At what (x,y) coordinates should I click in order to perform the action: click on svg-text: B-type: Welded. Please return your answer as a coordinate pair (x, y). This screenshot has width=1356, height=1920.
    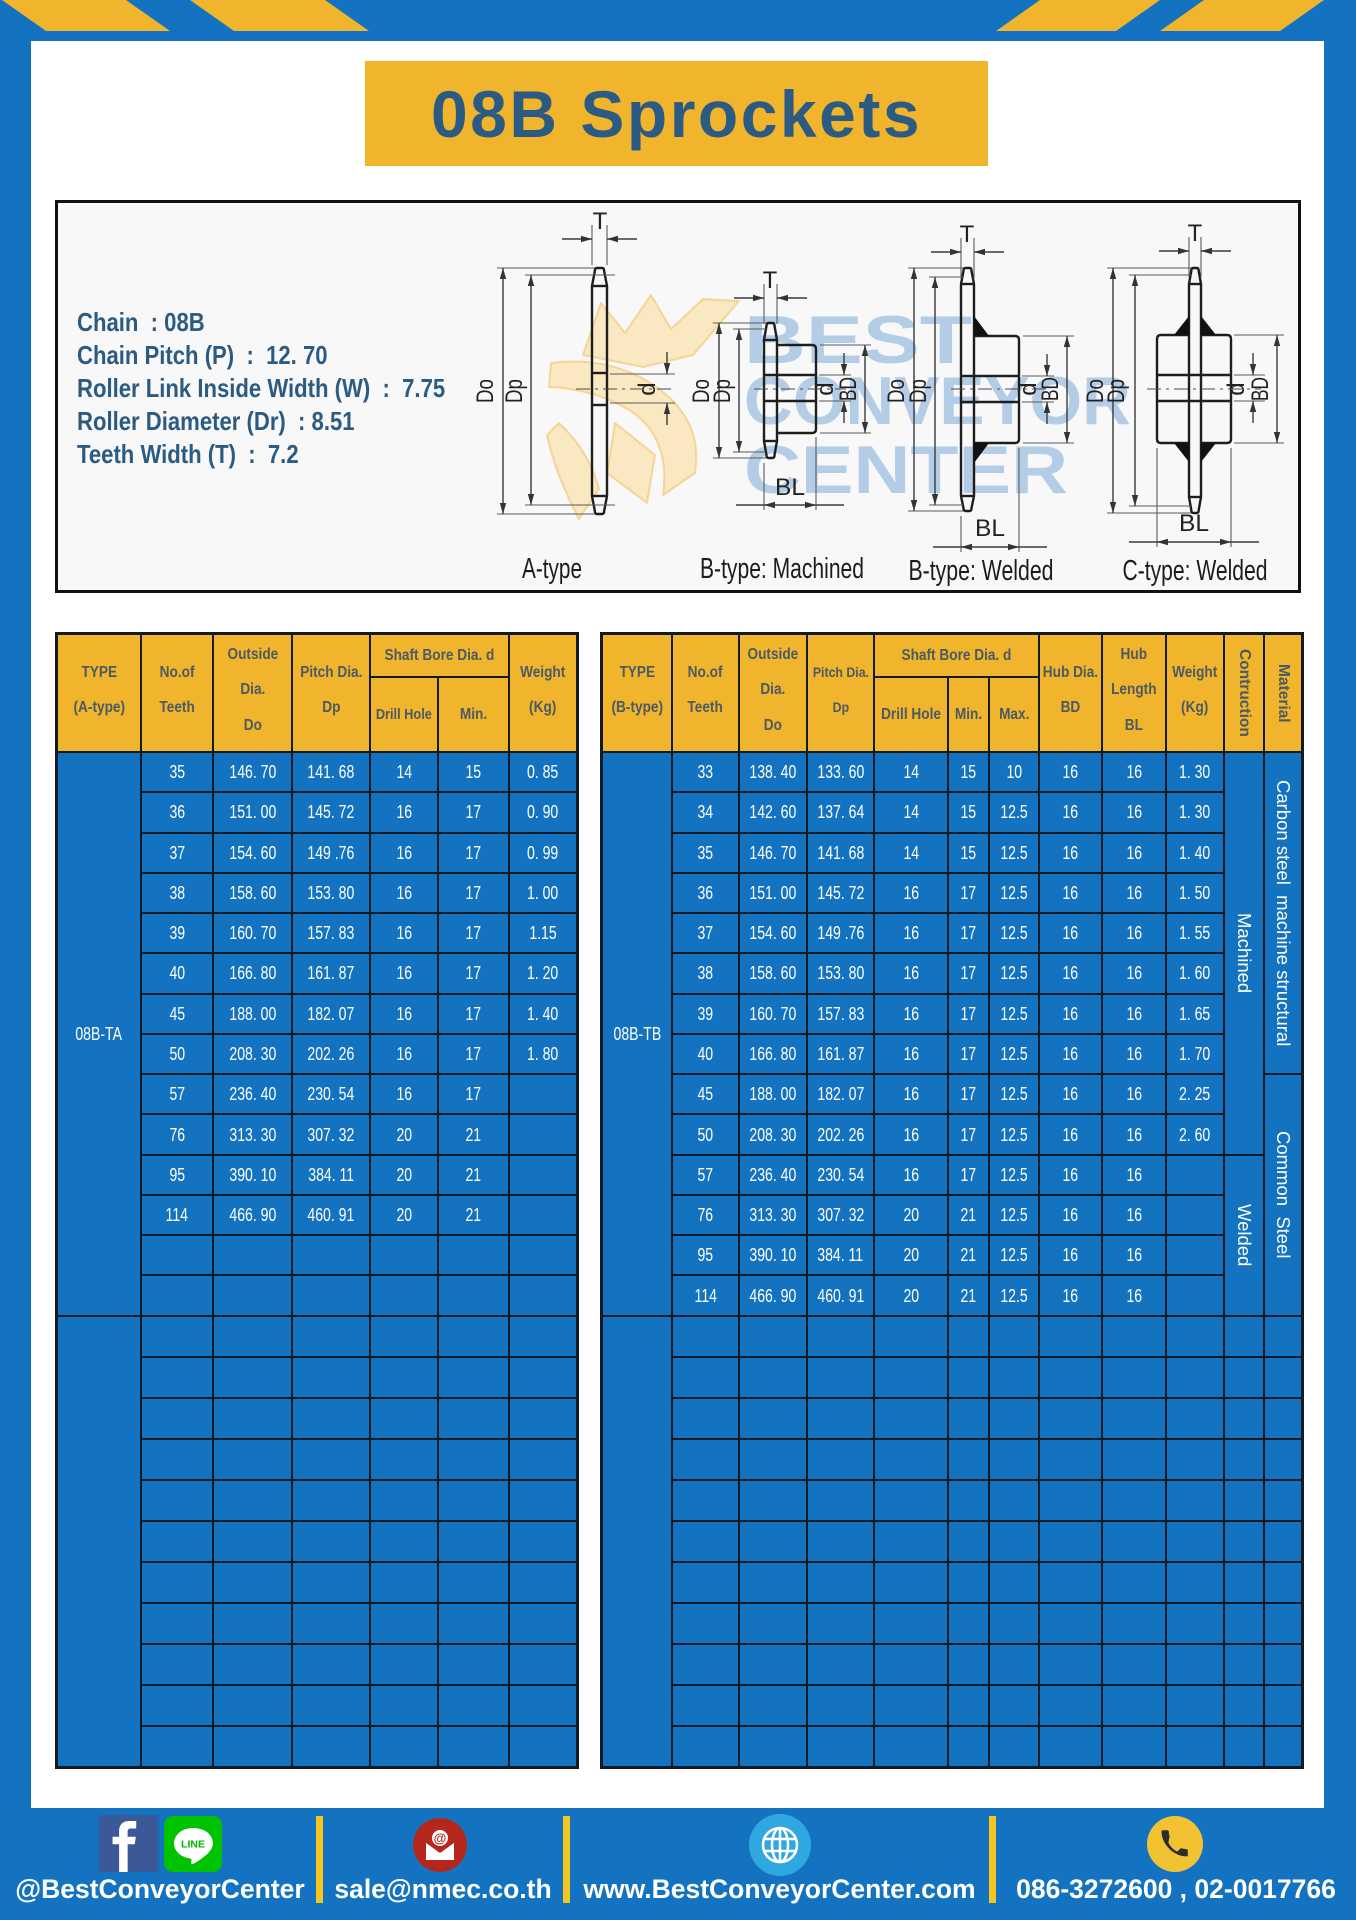
    Looking at the image, I should click on (981, 571).